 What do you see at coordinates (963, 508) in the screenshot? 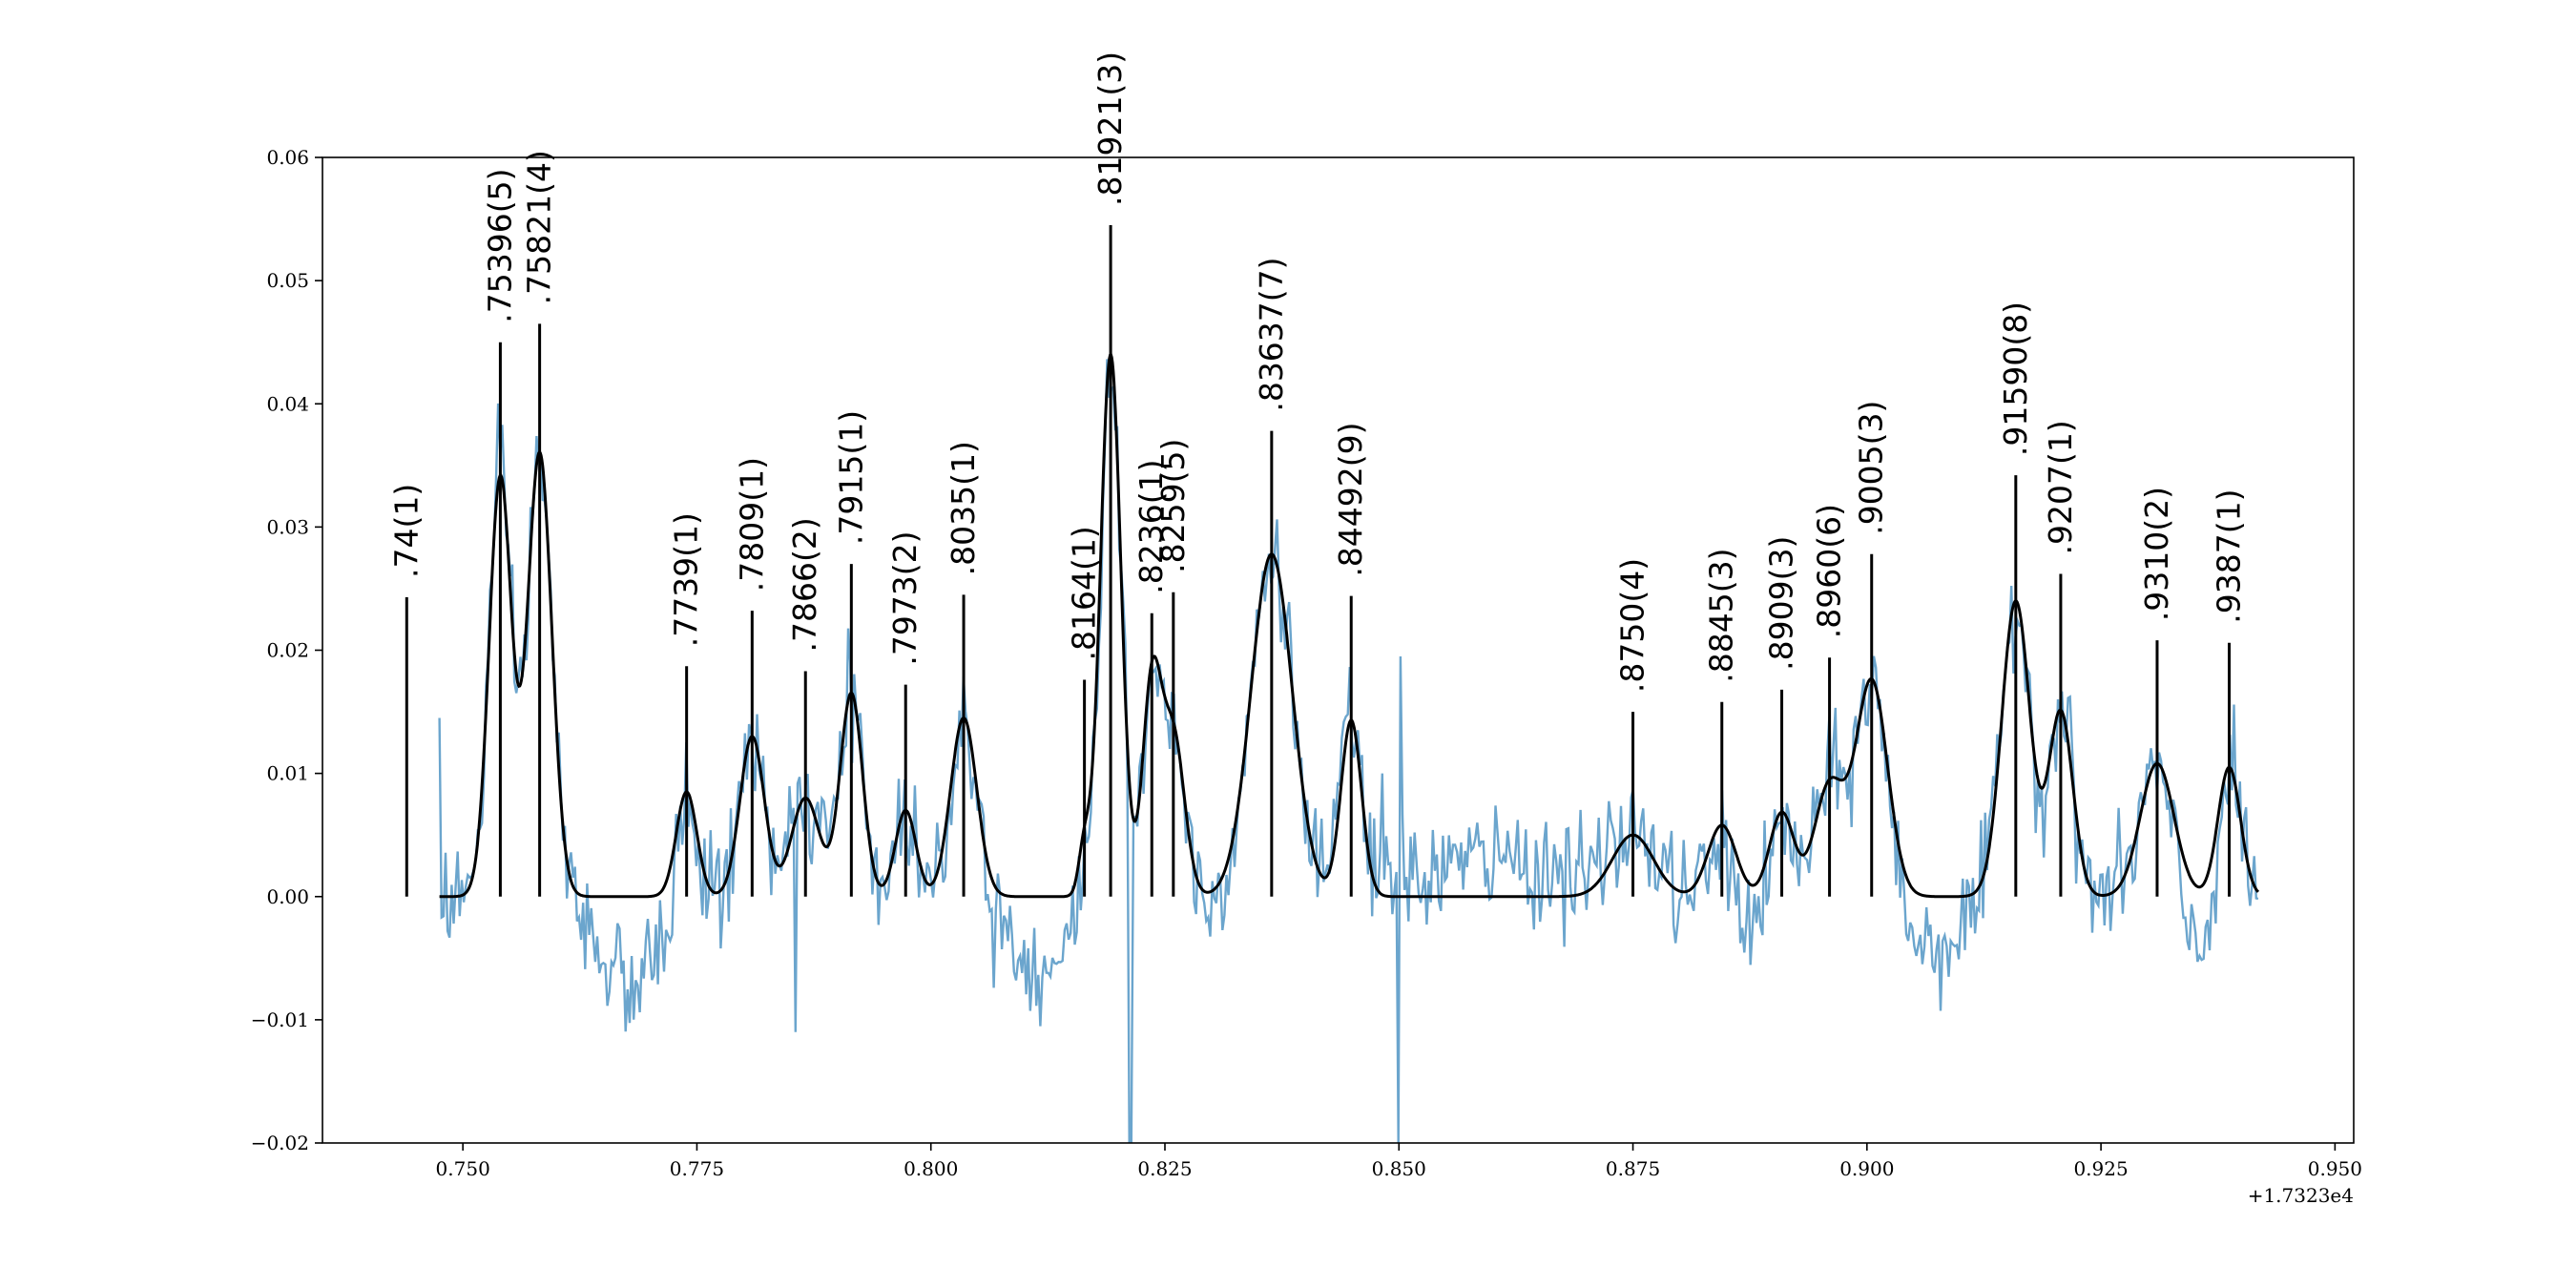
I see `peak-label: .8035(1)` at bounding box center [963, 508].